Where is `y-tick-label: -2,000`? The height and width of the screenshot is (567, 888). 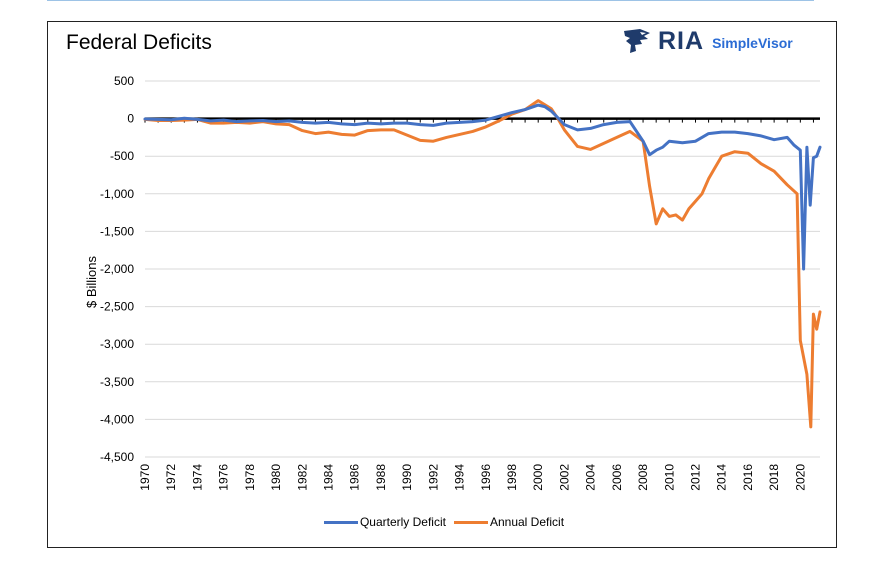 y-tick-label: -2,000 is located at coordinates (117, 269).